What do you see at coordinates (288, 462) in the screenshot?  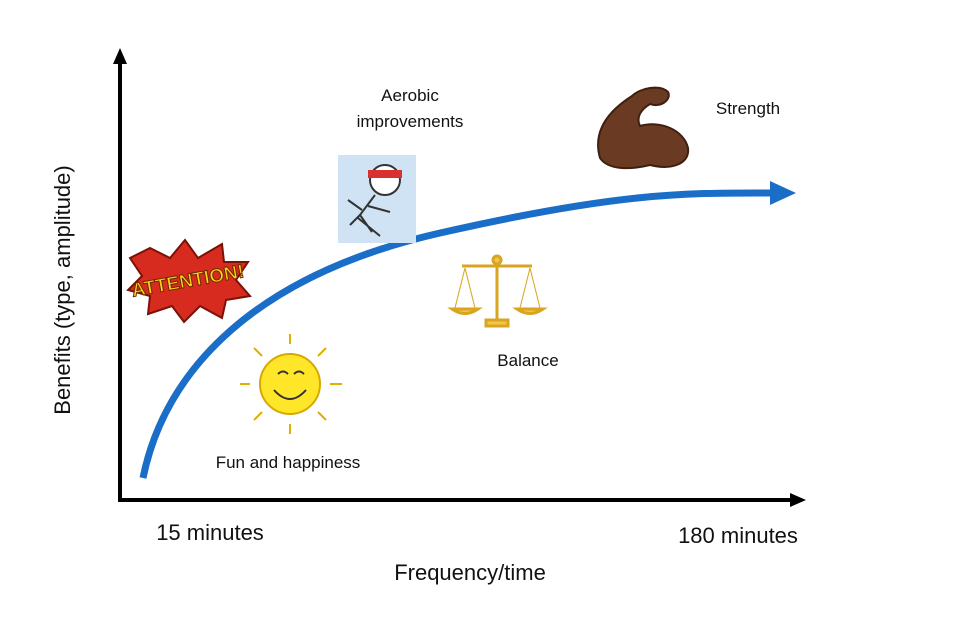 I see `node-label: Fun and happiness` at bounding box center [288, 462].